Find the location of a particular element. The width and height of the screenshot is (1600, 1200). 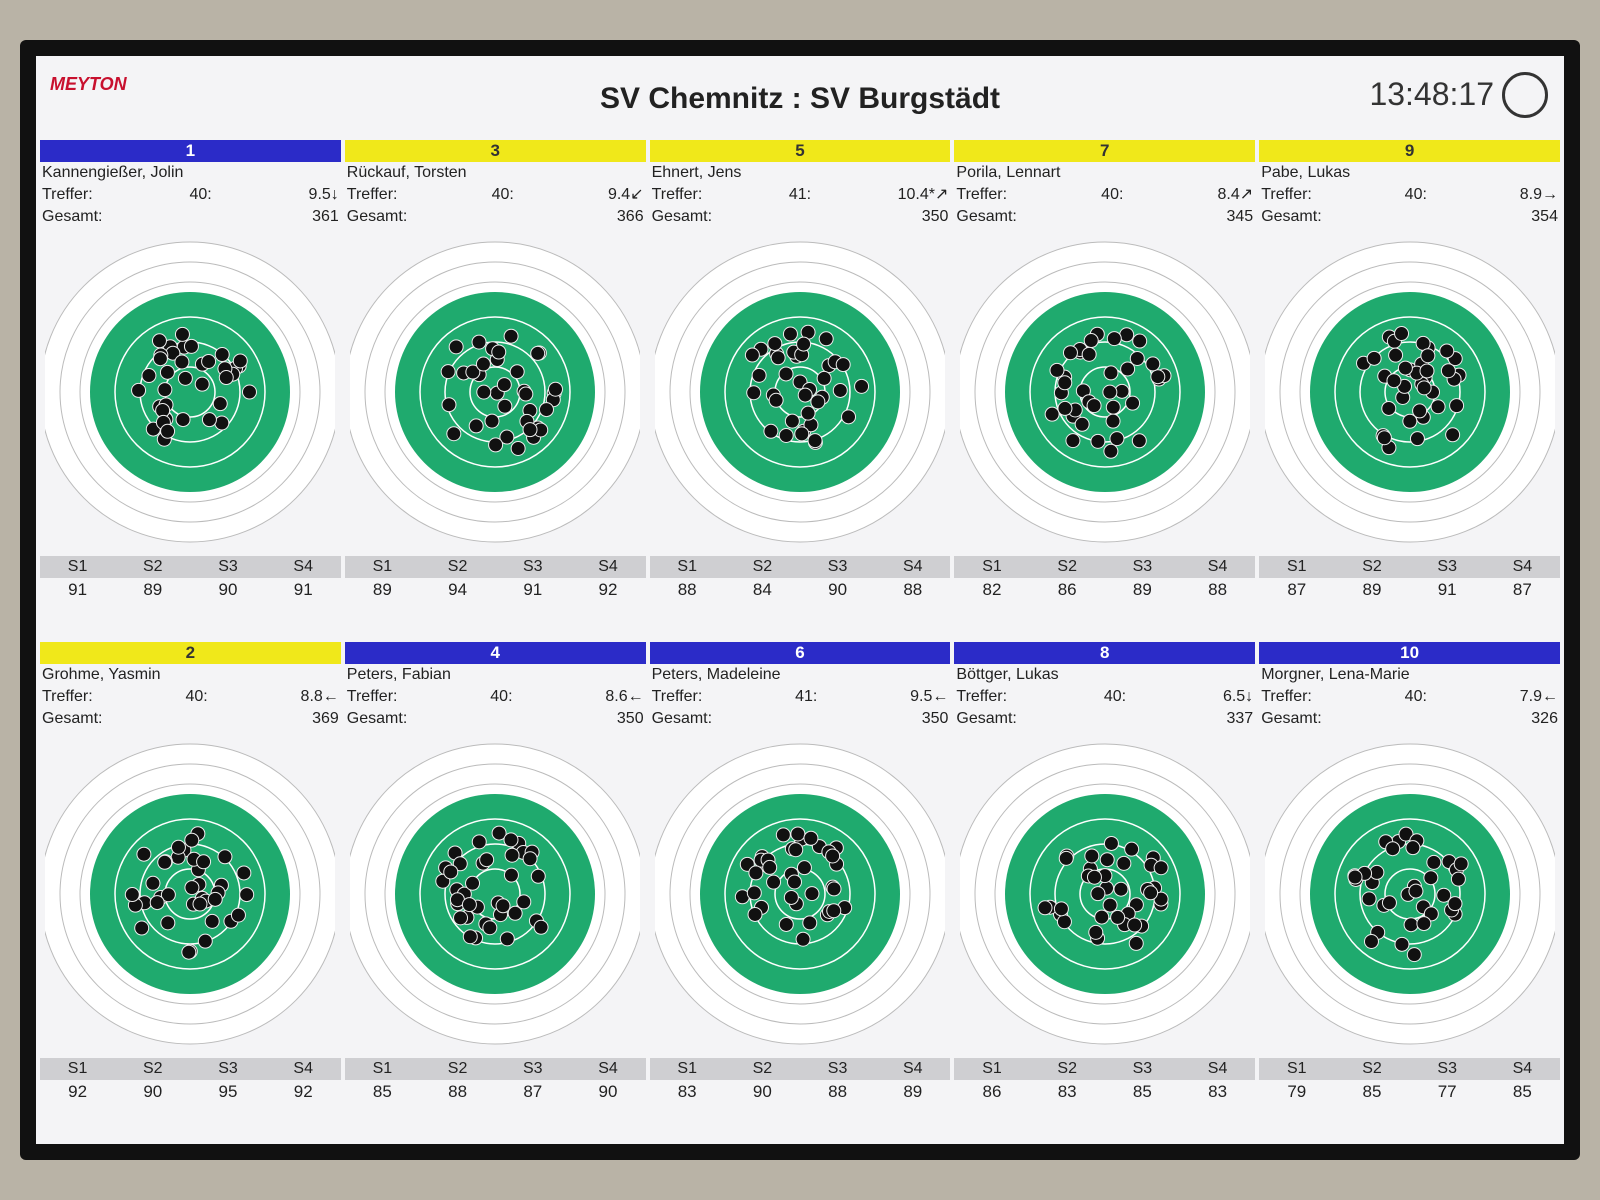

shooter-name: Rückauf, Torsten is located at coordinates (406, 172).